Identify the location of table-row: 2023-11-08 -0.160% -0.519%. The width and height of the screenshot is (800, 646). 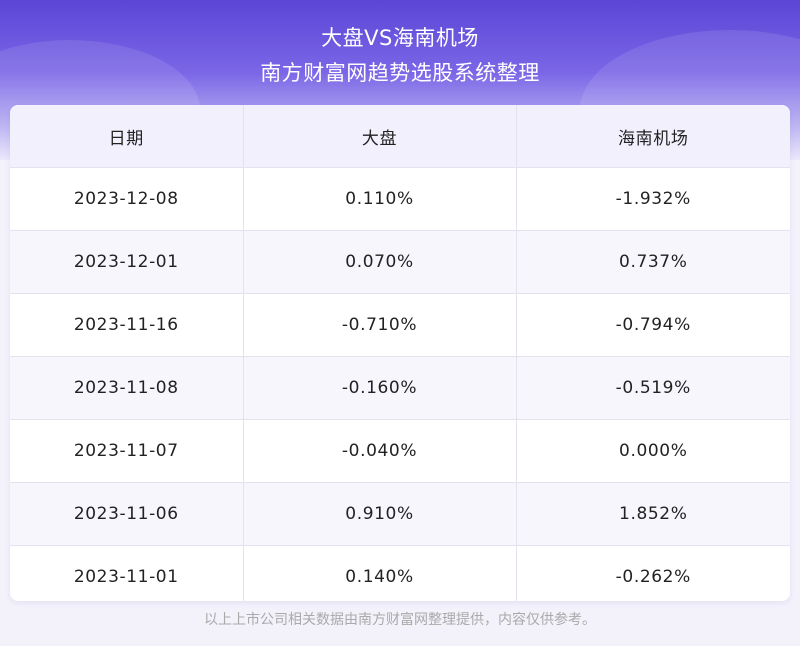
(400, 388).